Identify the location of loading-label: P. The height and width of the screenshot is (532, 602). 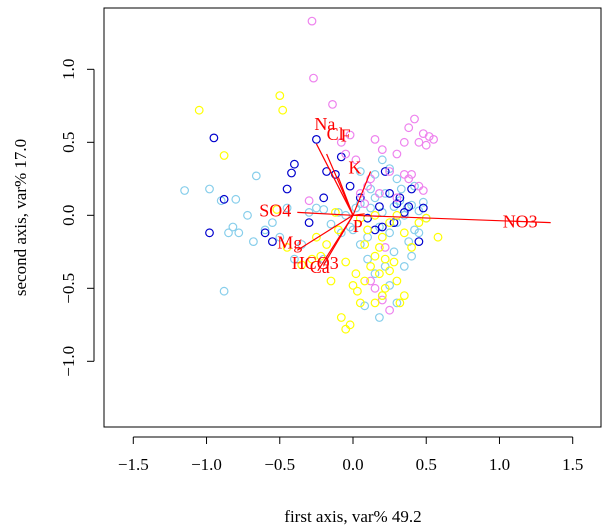
(358, 226).